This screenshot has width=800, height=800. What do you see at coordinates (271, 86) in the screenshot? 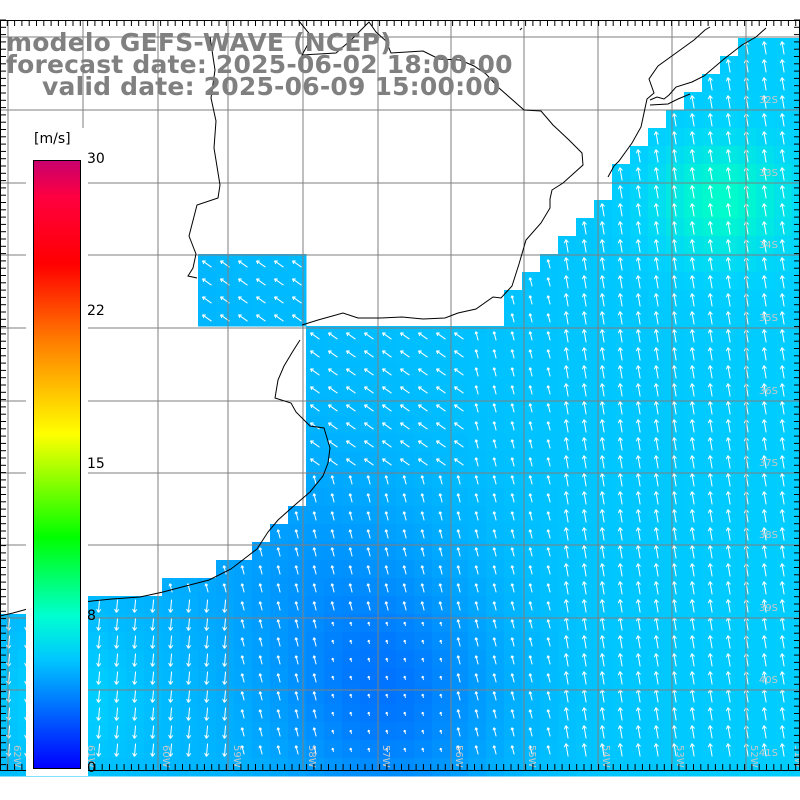
I see `valid-date: valid date: 2025-06-09 15:00:00` at bounding box center [271, 86].